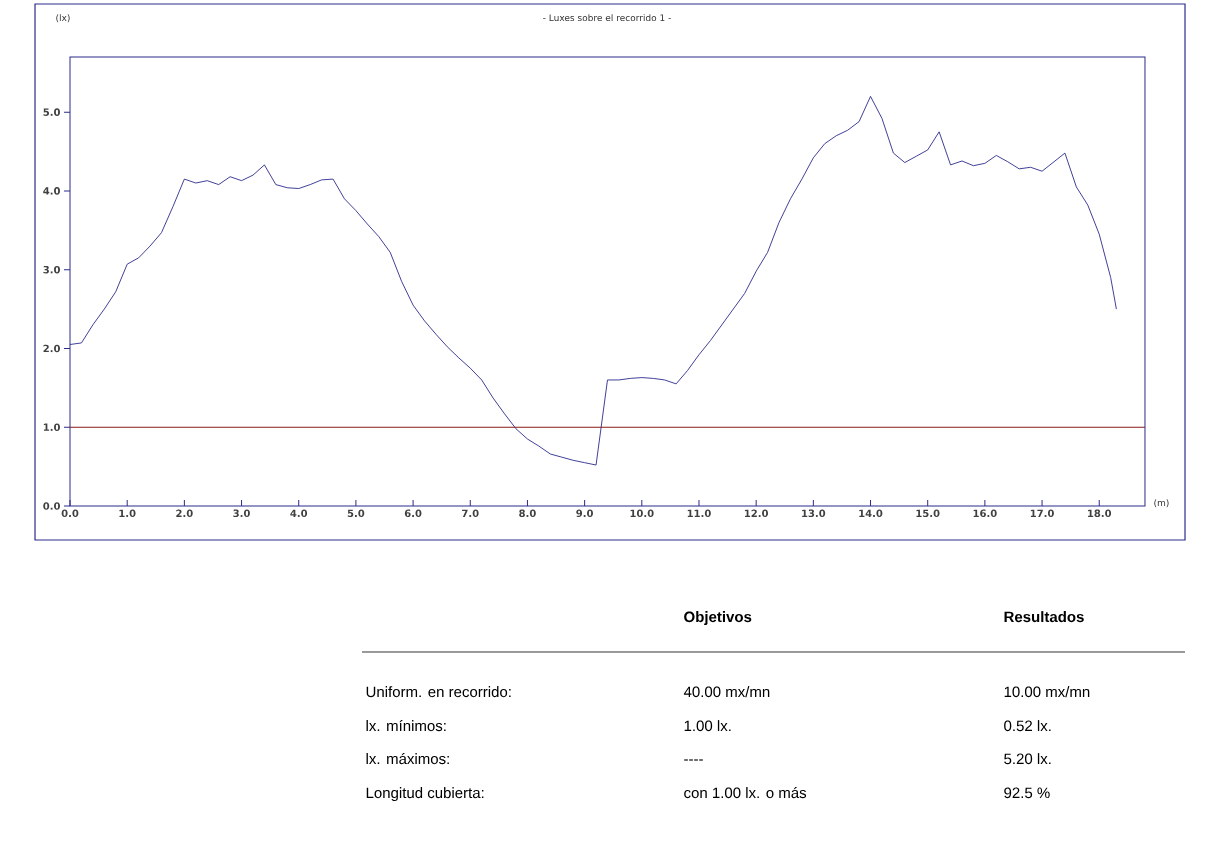 The image size is (1206, 842). I want to click on y-tick-label: 5.0, so click(51, 112).